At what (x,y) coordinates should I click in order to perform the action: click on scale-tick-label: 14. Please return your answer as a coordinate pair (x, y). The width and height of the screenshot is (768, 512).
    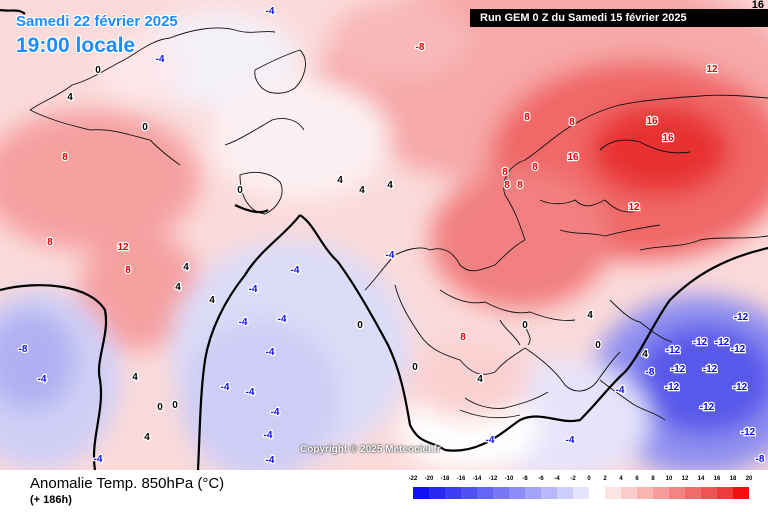
    Looking at the image, I should click on (701, 479).